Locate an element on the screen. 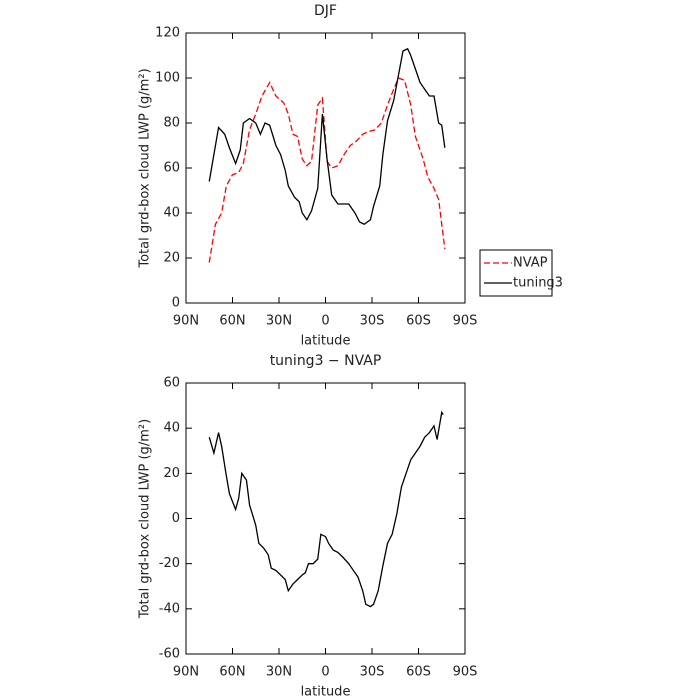 Image resolution: width=700 pixels, height=700 pixels. legend-box is located at coordinates (516, 273).